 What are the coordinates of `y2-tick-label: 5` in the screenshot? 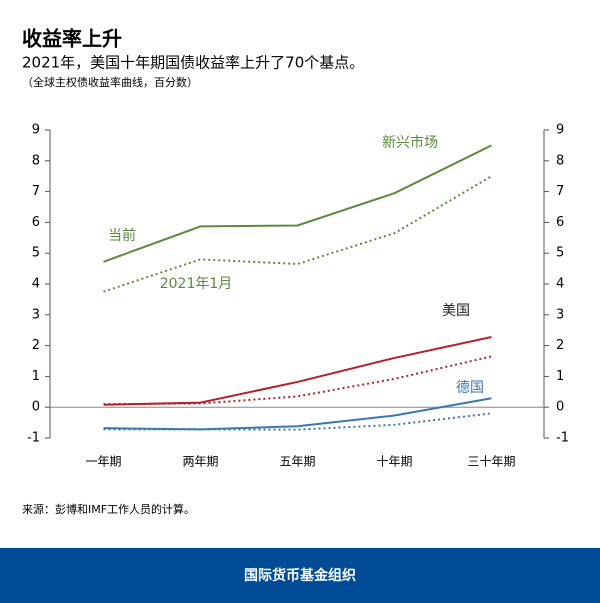 It's located at (560, 253).